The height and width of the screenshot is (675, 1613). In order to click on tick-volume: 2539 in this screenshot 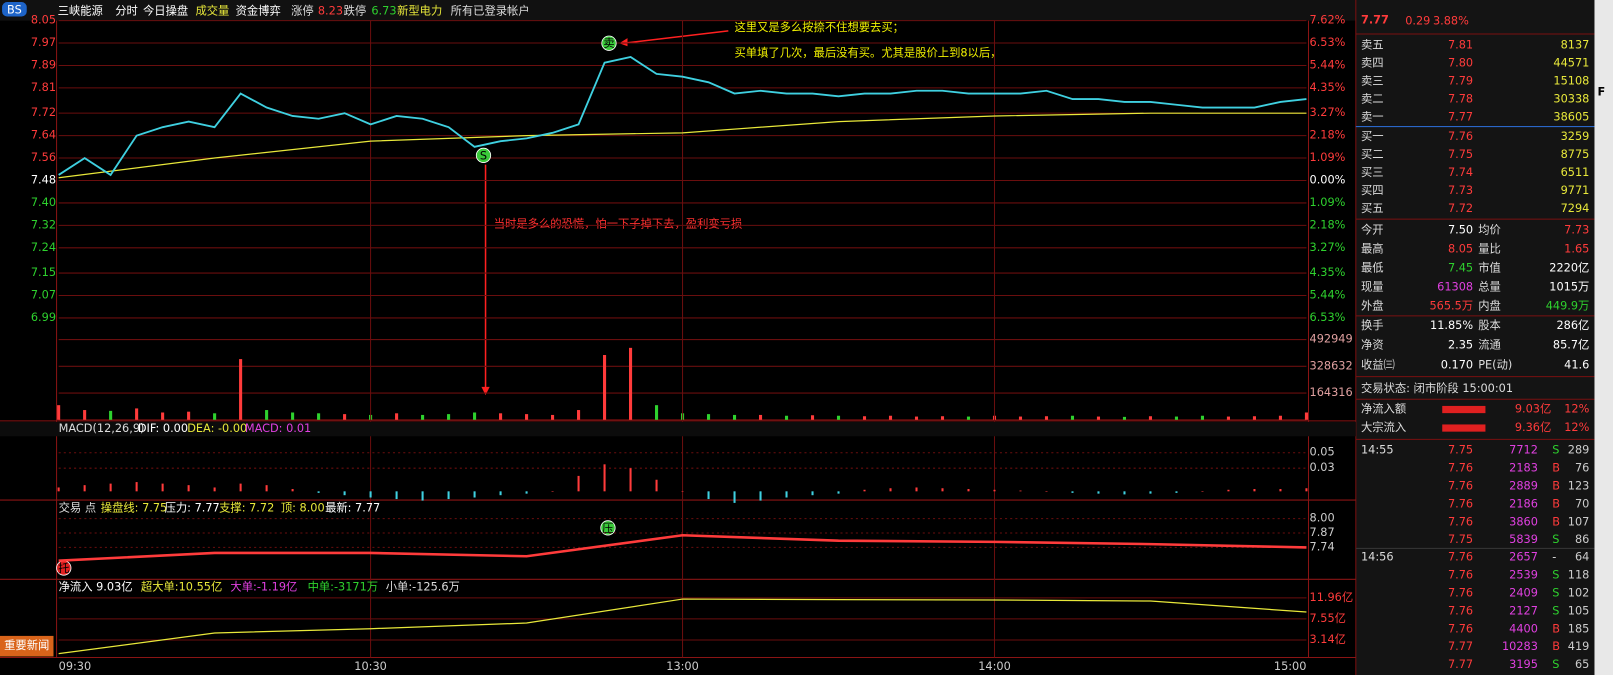, I will do `click(1523, 575)`.